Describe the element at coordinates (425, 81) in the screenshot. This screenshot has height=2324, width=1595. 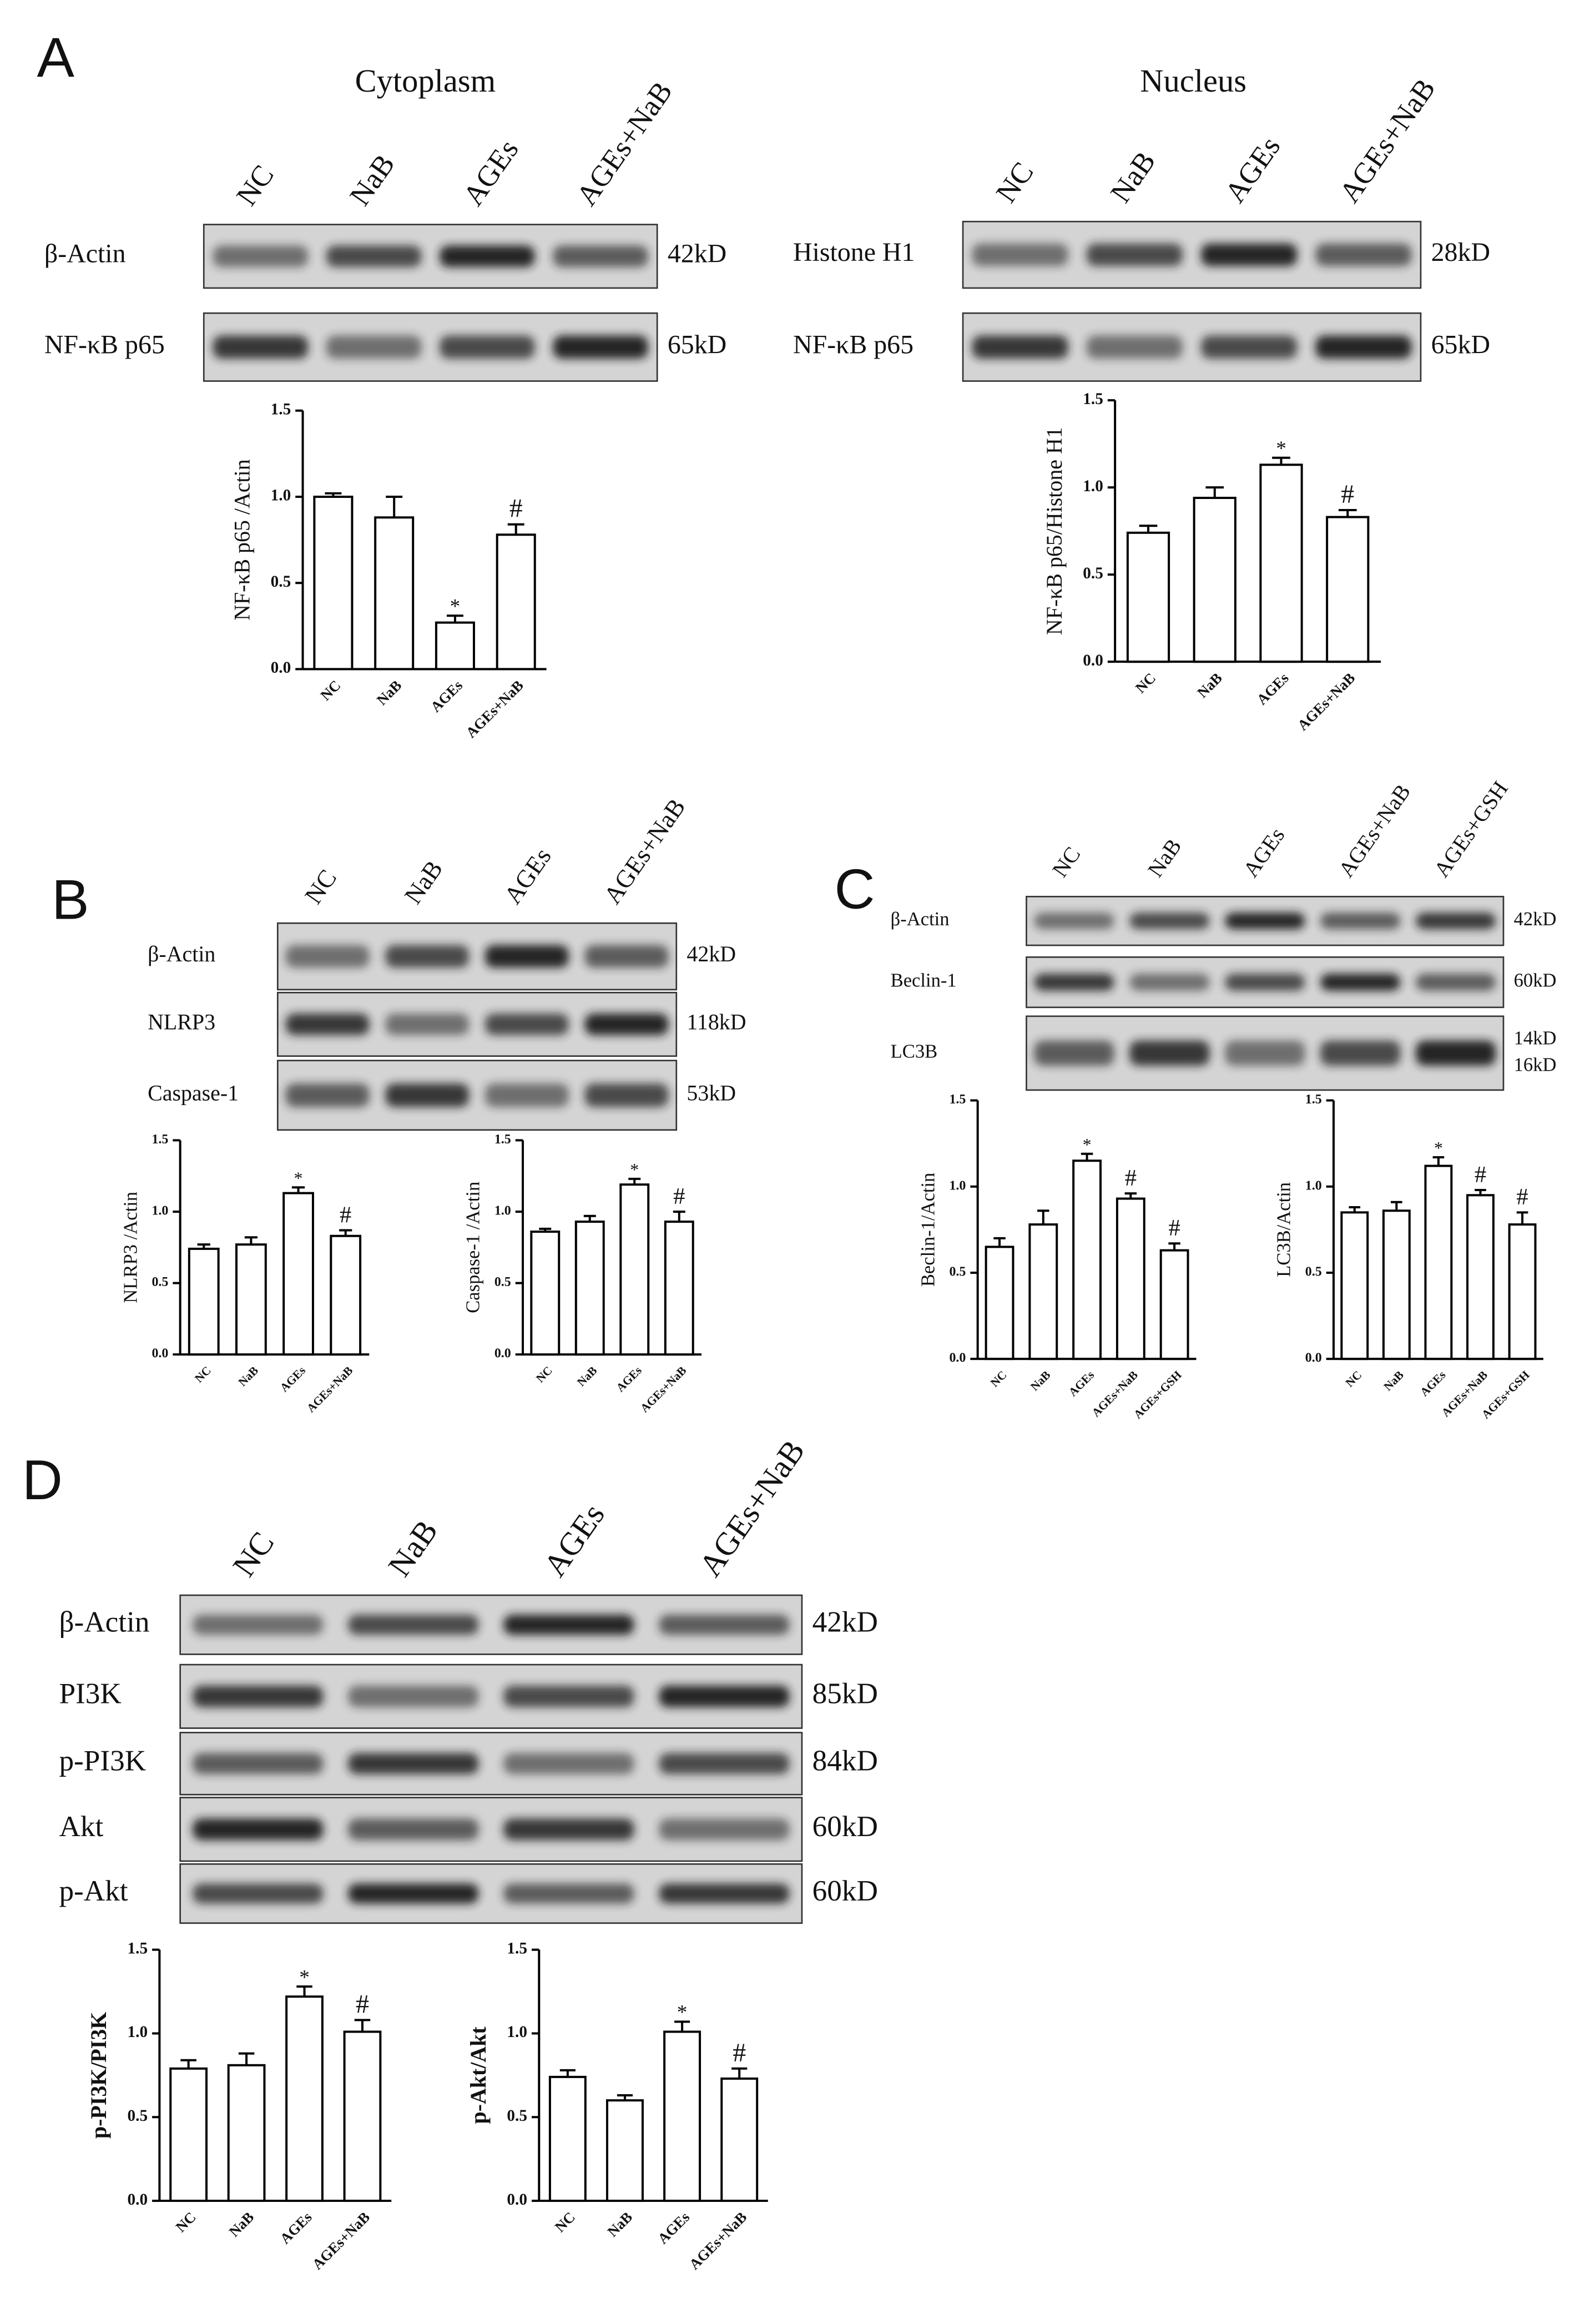
I see `blot-title: Cytoplasm` at that location.